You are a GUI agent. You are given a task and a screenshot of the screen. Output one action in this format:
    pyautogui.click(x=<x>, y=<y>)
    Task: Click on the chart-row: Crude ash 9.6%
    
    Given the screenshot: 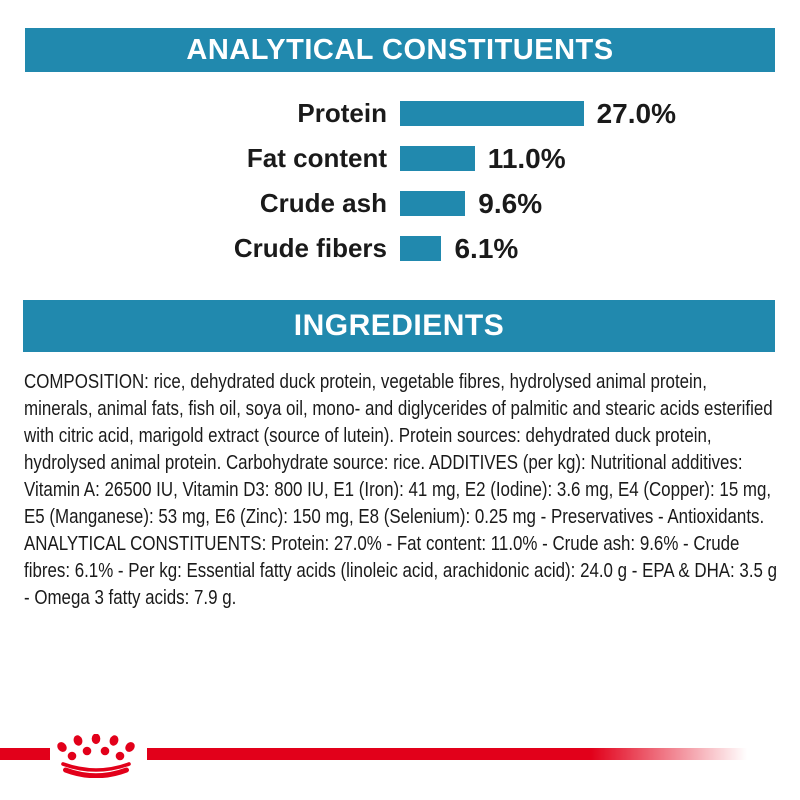 What is the action you would take?
    pyautogui.click(x=400, y=203)
    